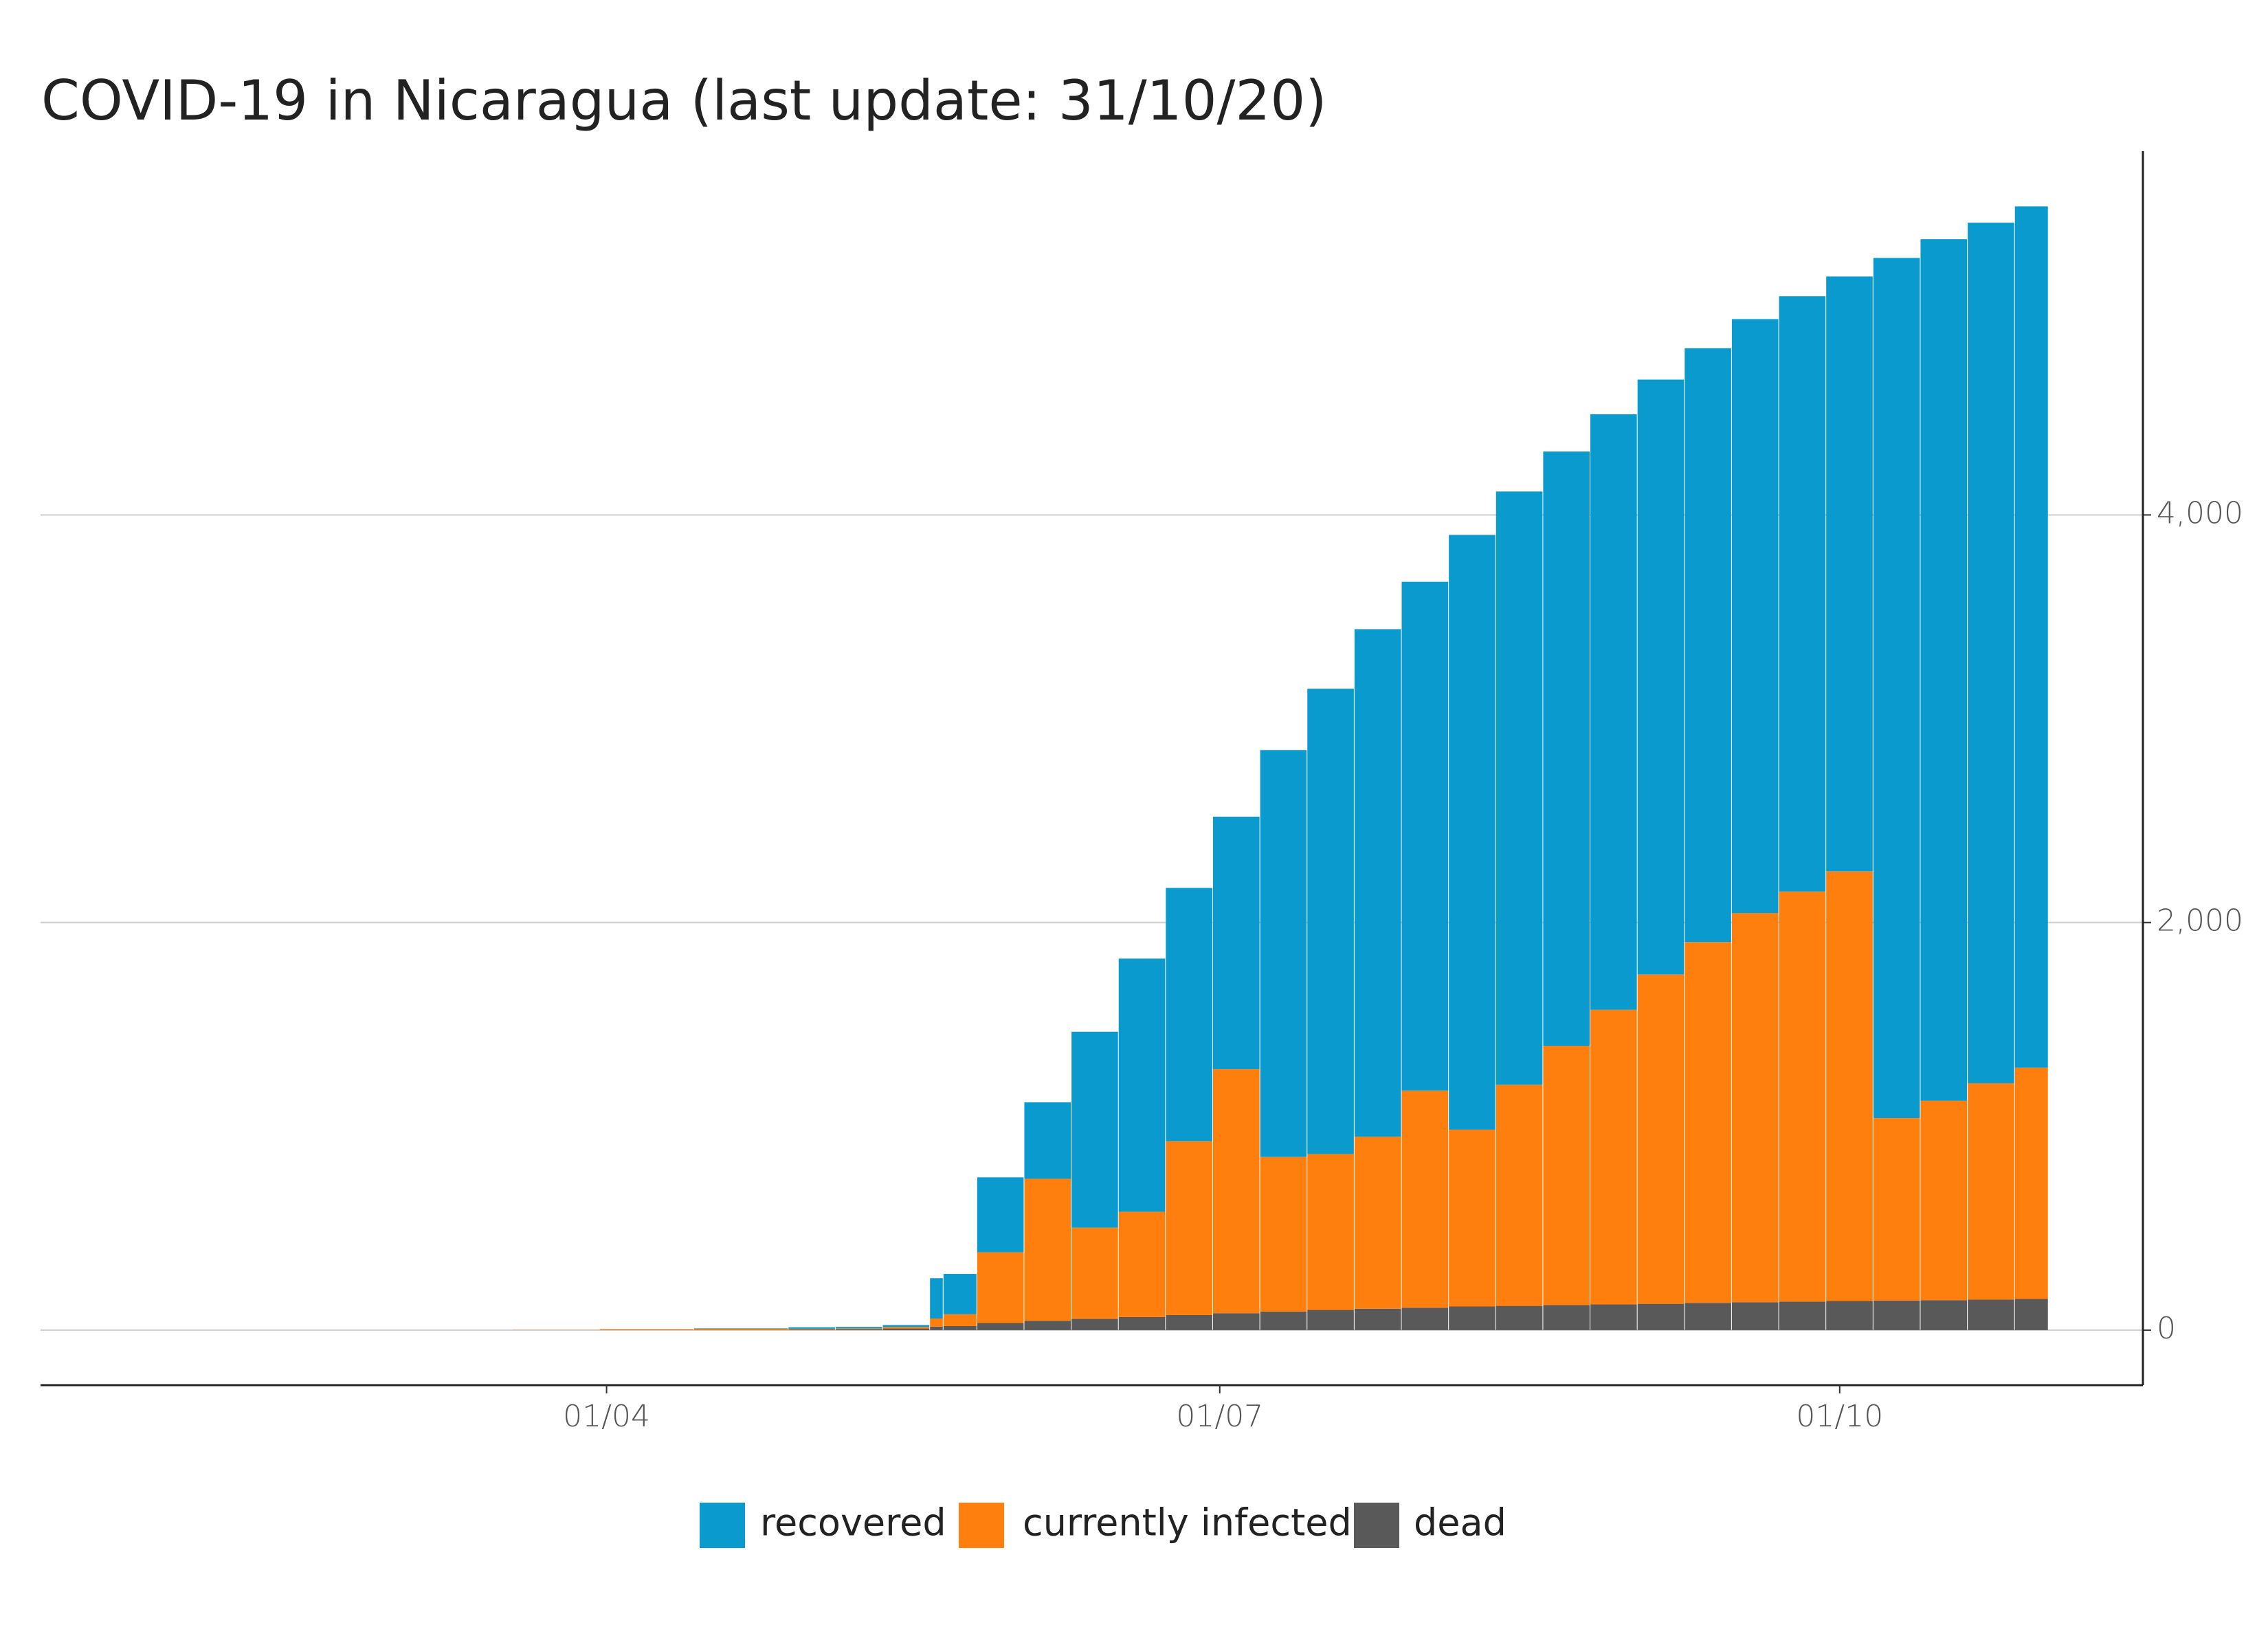 The image size is (2268, 1649). Describe the element at coordinates (1839, 1417) in the screenshot. I see `x-tick-label: 01/10` at that location.